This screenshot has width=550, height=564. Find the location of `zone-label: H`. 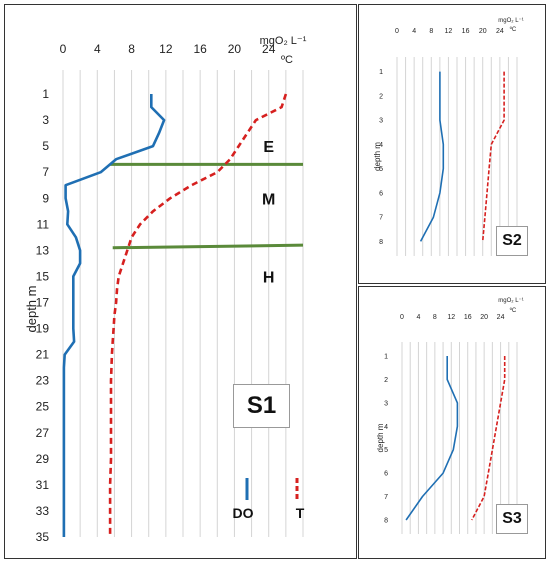

zone-label: H is located at coordinates (269, 277).